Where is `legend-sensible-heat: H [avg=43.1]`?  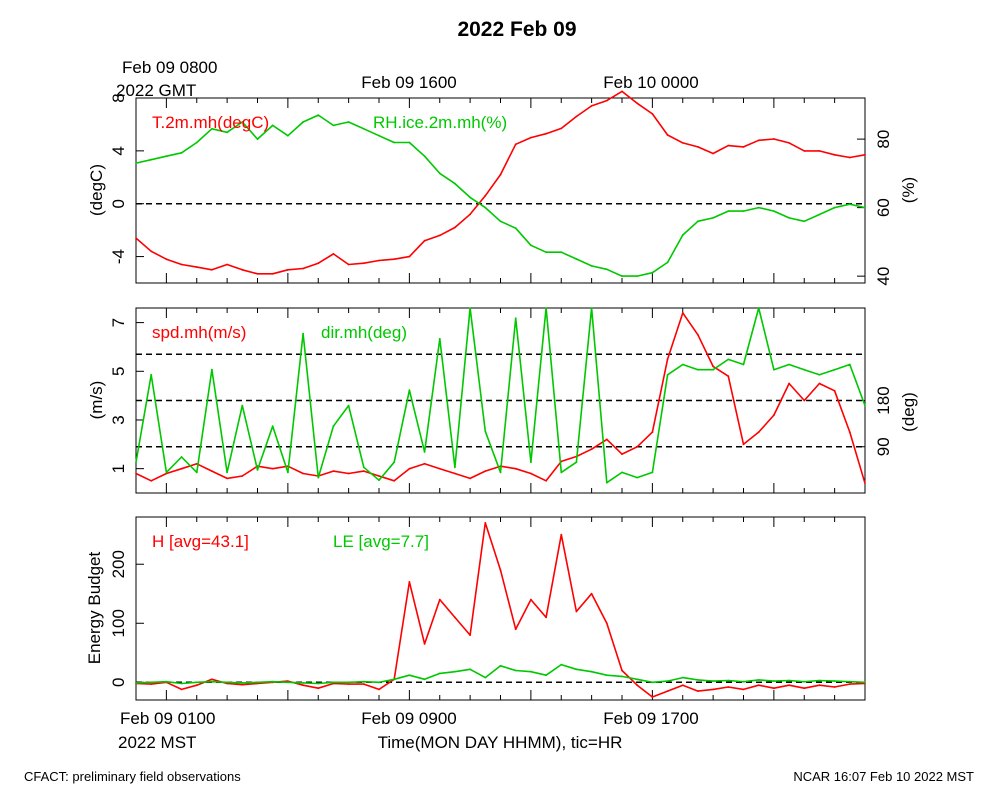 legend-sensible-heat: H [avg=43.1] is located at coordinates (200, 541).